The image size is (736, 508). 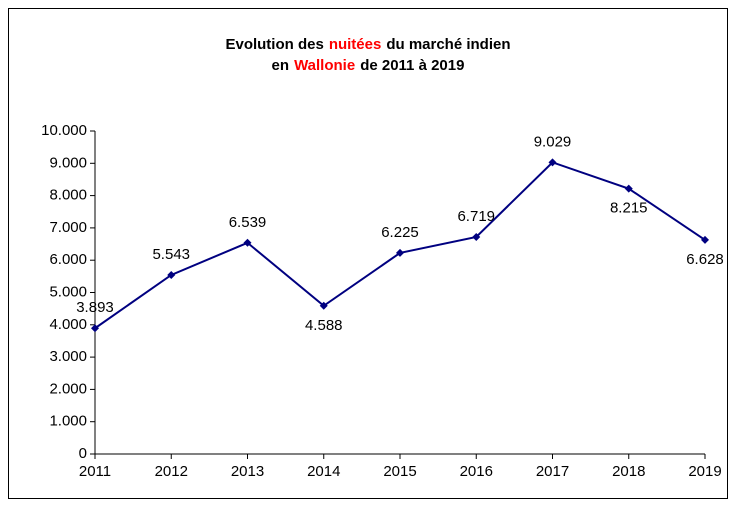 What do you see at coordinates (68, 291) in the screenshot?
I see `y-tick-label: 5.000` at bounding box center [68, 291].